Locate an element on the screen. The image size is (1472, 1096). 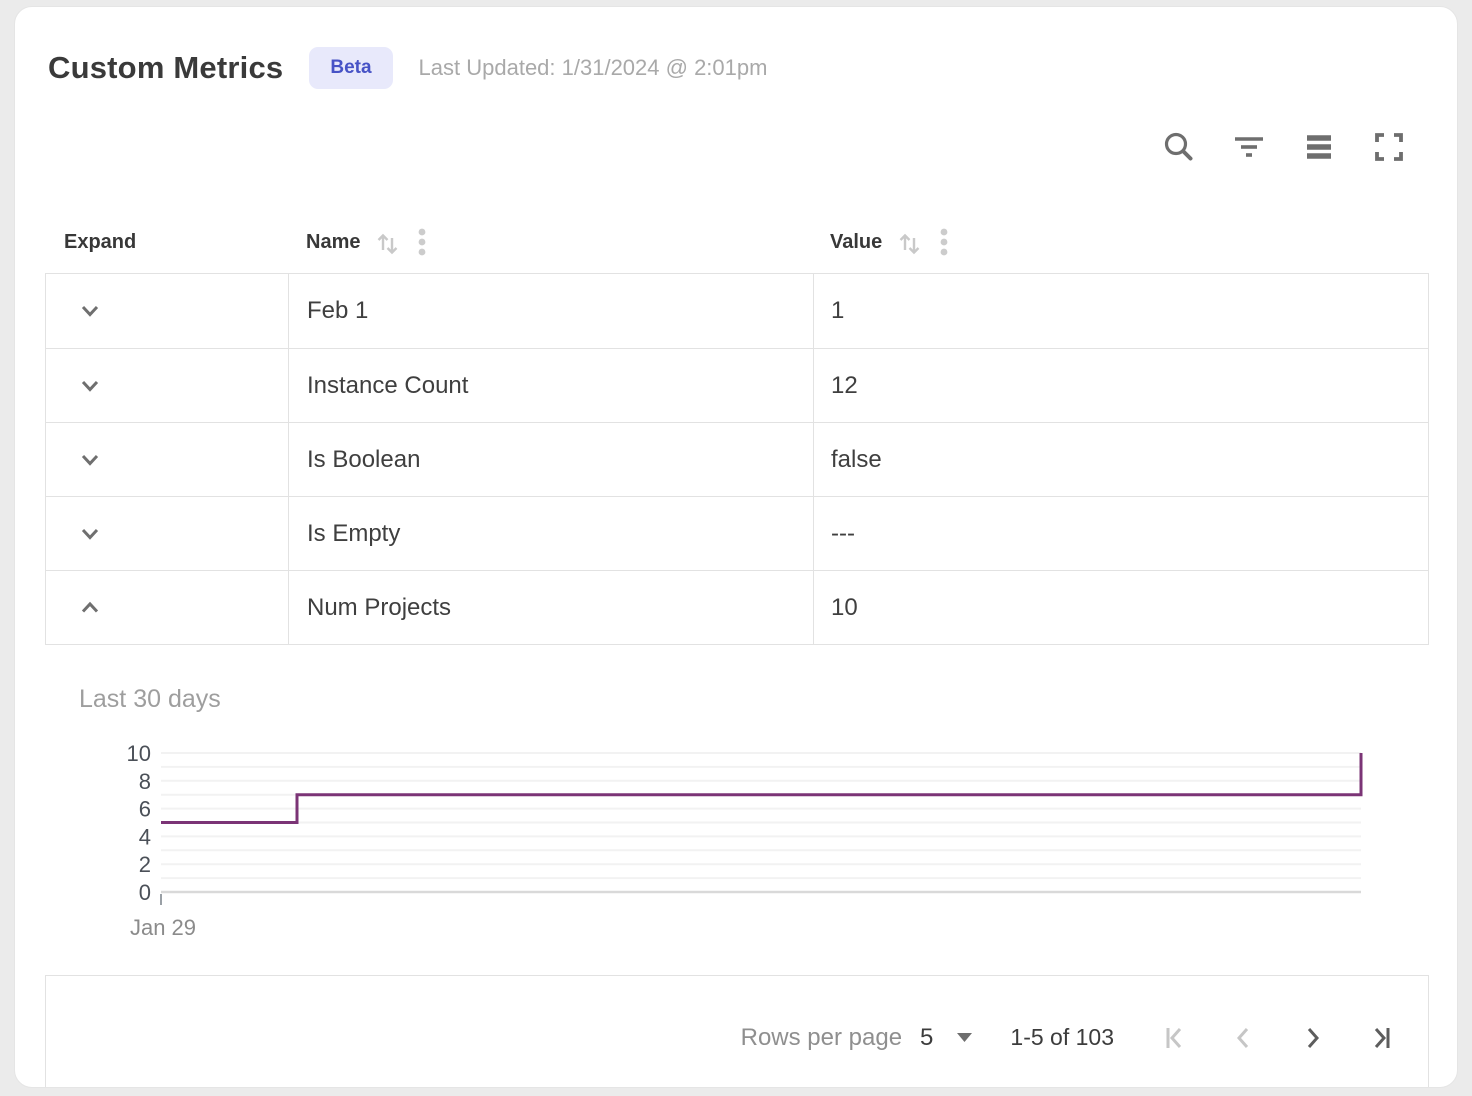
column-label: Name is located at coordinates (333, 241).